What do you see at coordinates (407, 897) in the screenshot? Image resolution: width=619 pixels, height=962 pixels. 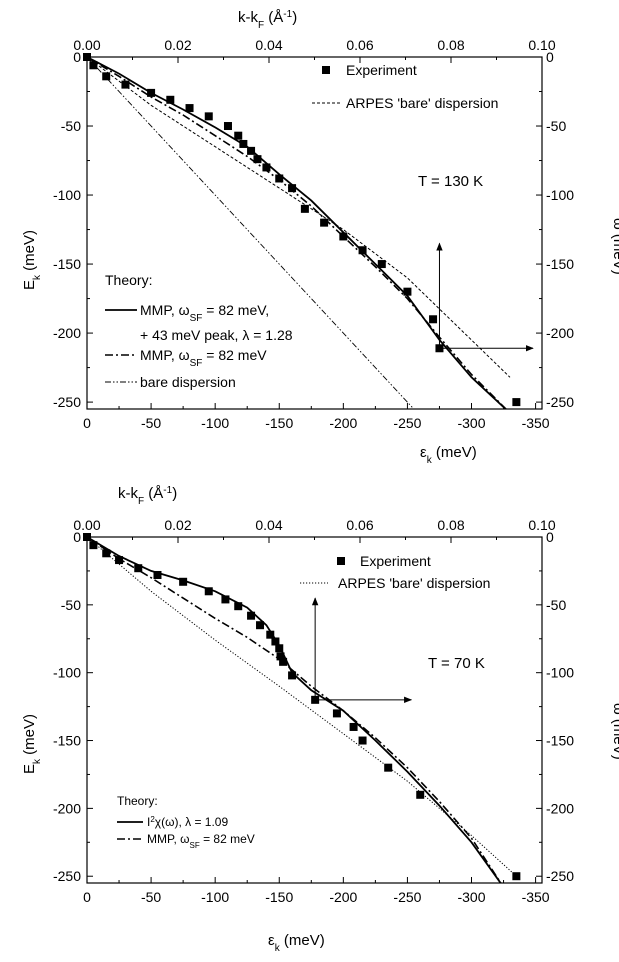 I see `x-bottom-tick-label: -250` at bounding box center [407, 897].